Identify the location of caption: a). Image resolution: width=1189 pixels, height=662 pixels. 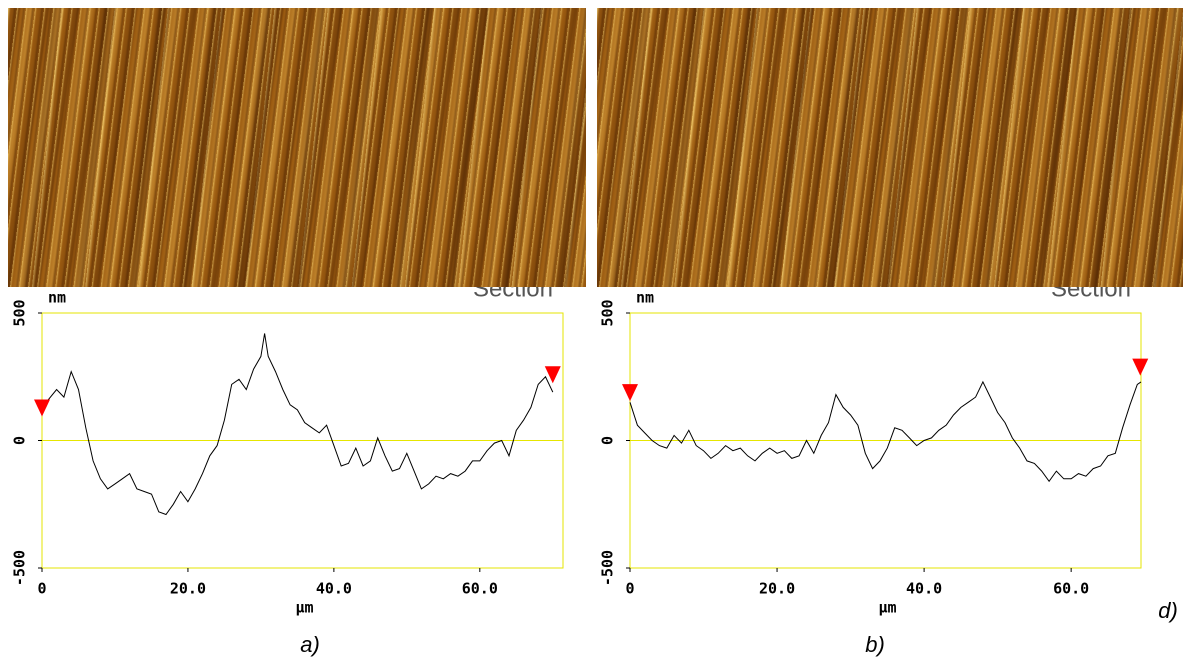
(310, 644).